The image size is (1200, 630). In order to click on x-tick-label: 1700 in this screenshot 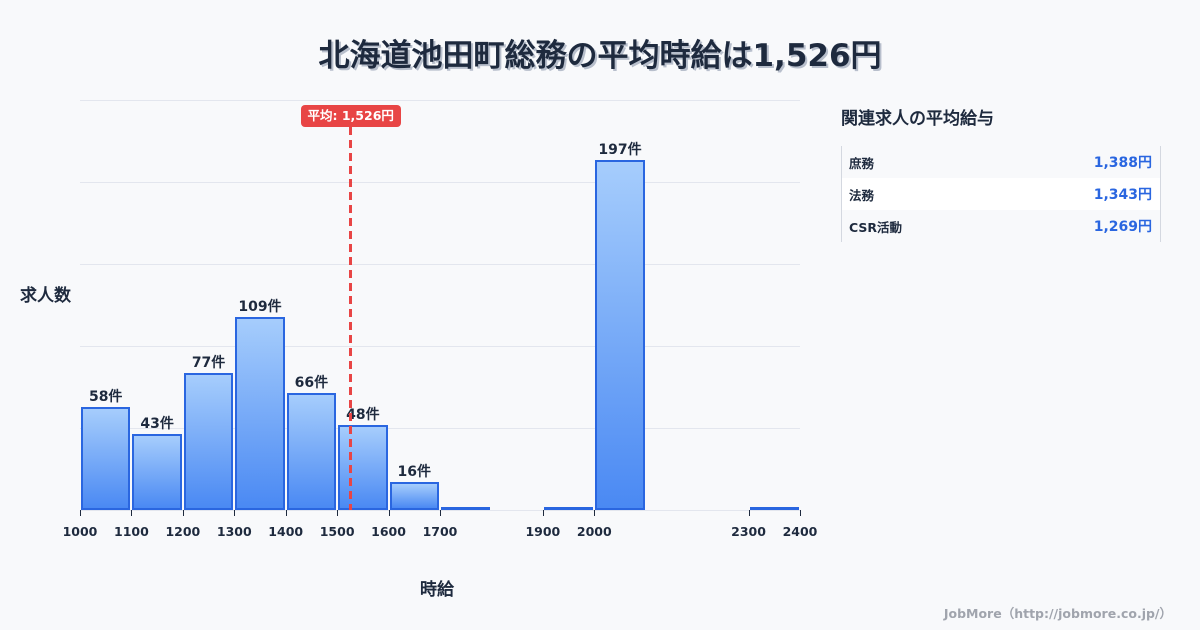, I will do `click(440, 531)`.